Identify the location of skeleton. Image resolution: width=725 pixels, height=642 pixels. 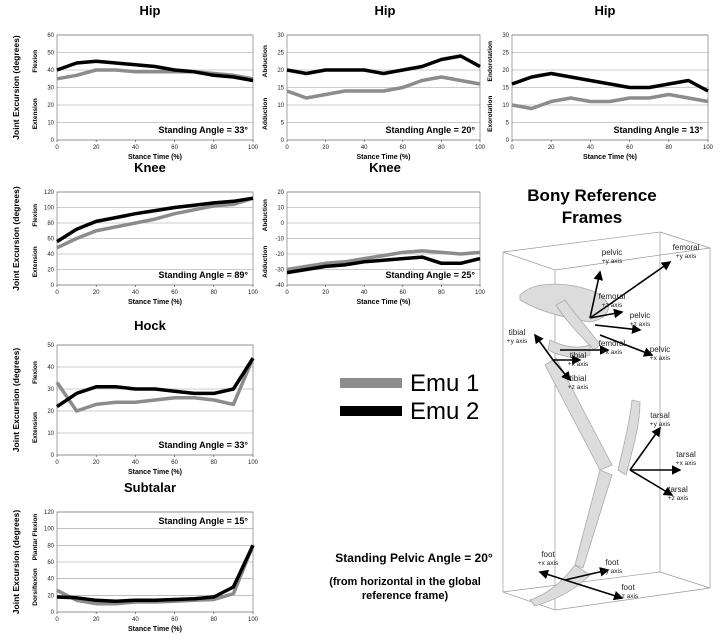
(580, 445).